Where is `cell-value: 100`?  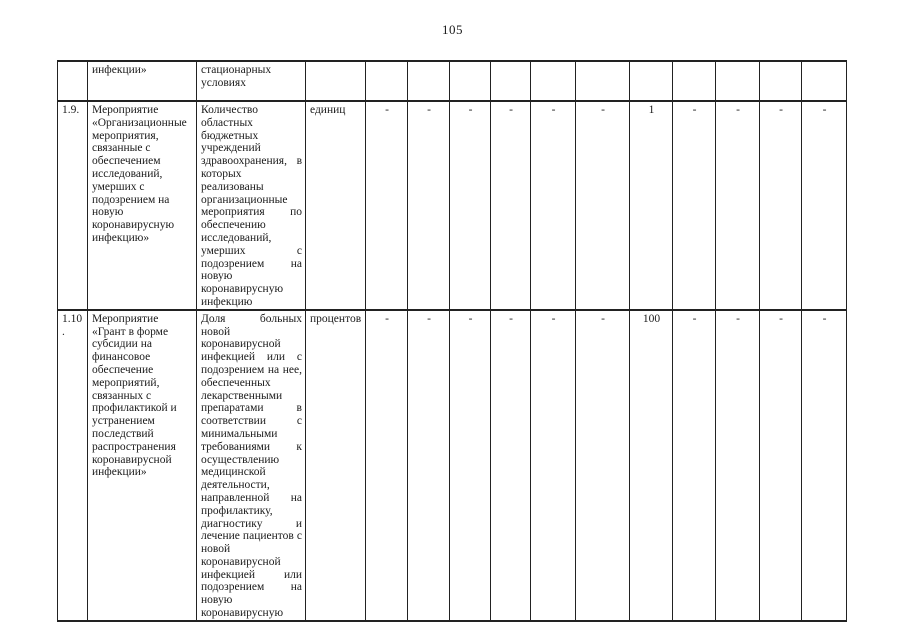
cell-value: 100 is located at coordinates (651, 465).